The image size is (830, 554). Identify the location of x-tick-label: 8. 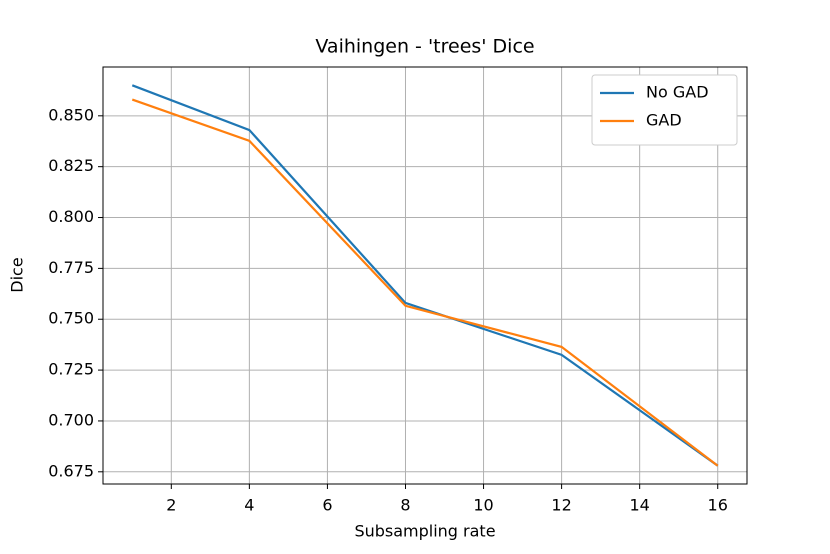
(405, 505).